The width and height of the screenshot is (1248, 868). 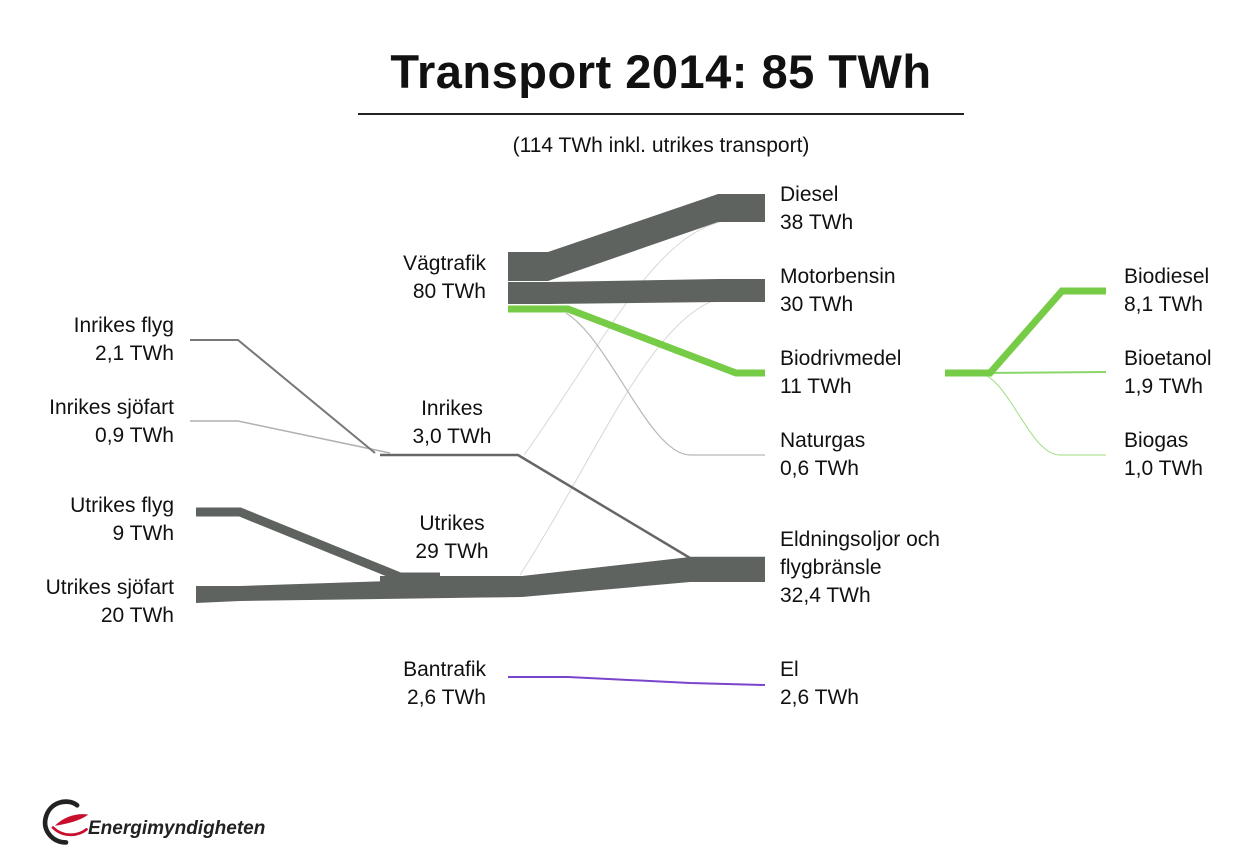 I want to click on node-utrikes: Utrikes 29 TWh, so click(x=452, y=538).